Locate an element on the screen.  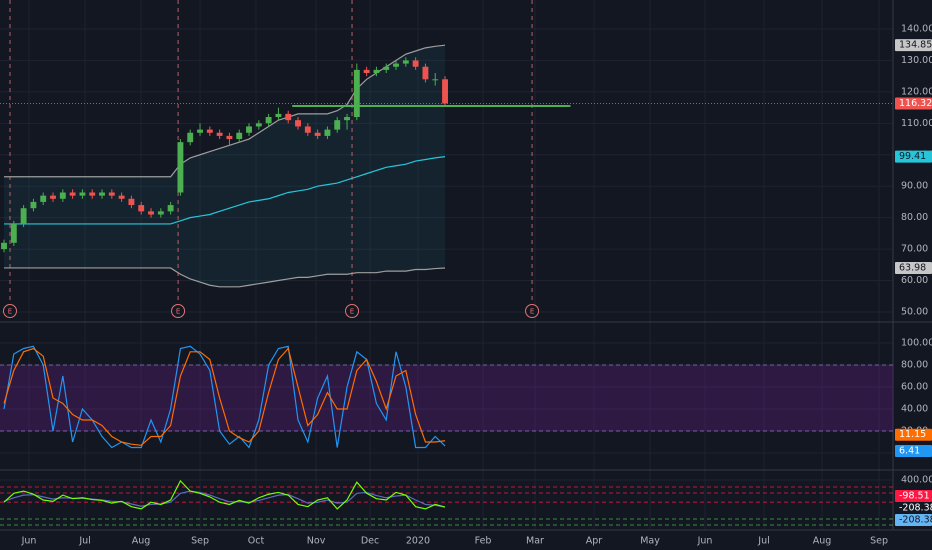
y-tick-label: 60.00 is located at coordinates (914, 280).